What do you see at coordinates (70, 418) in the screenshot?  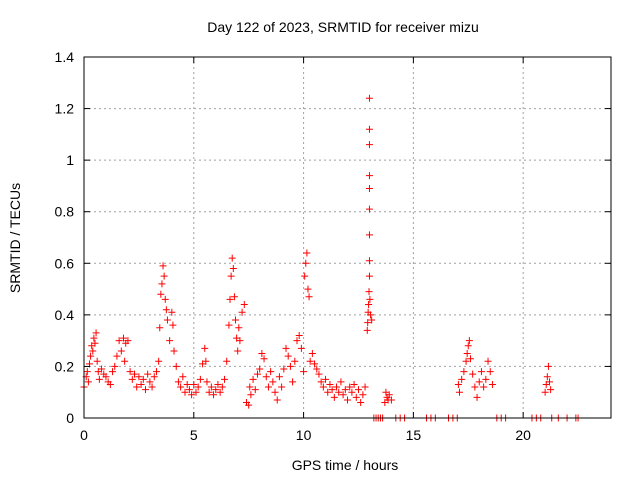 I see `y-tick-label: 0` at bounding box center [70, 418].